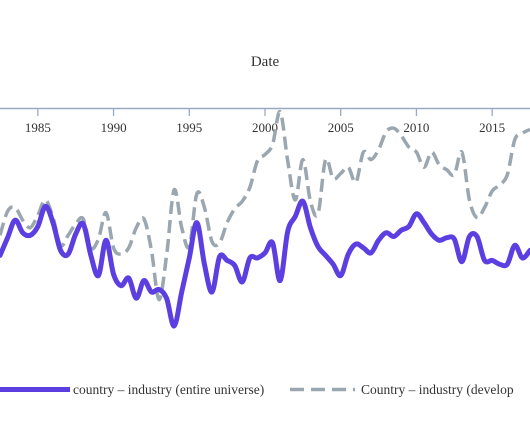 The height and width of the screenshot is (442, 530). What do you see at coordinates (38, 127) in the screenshot?
I see `x-tick-label: 1985` at bounding box center [38, 127].